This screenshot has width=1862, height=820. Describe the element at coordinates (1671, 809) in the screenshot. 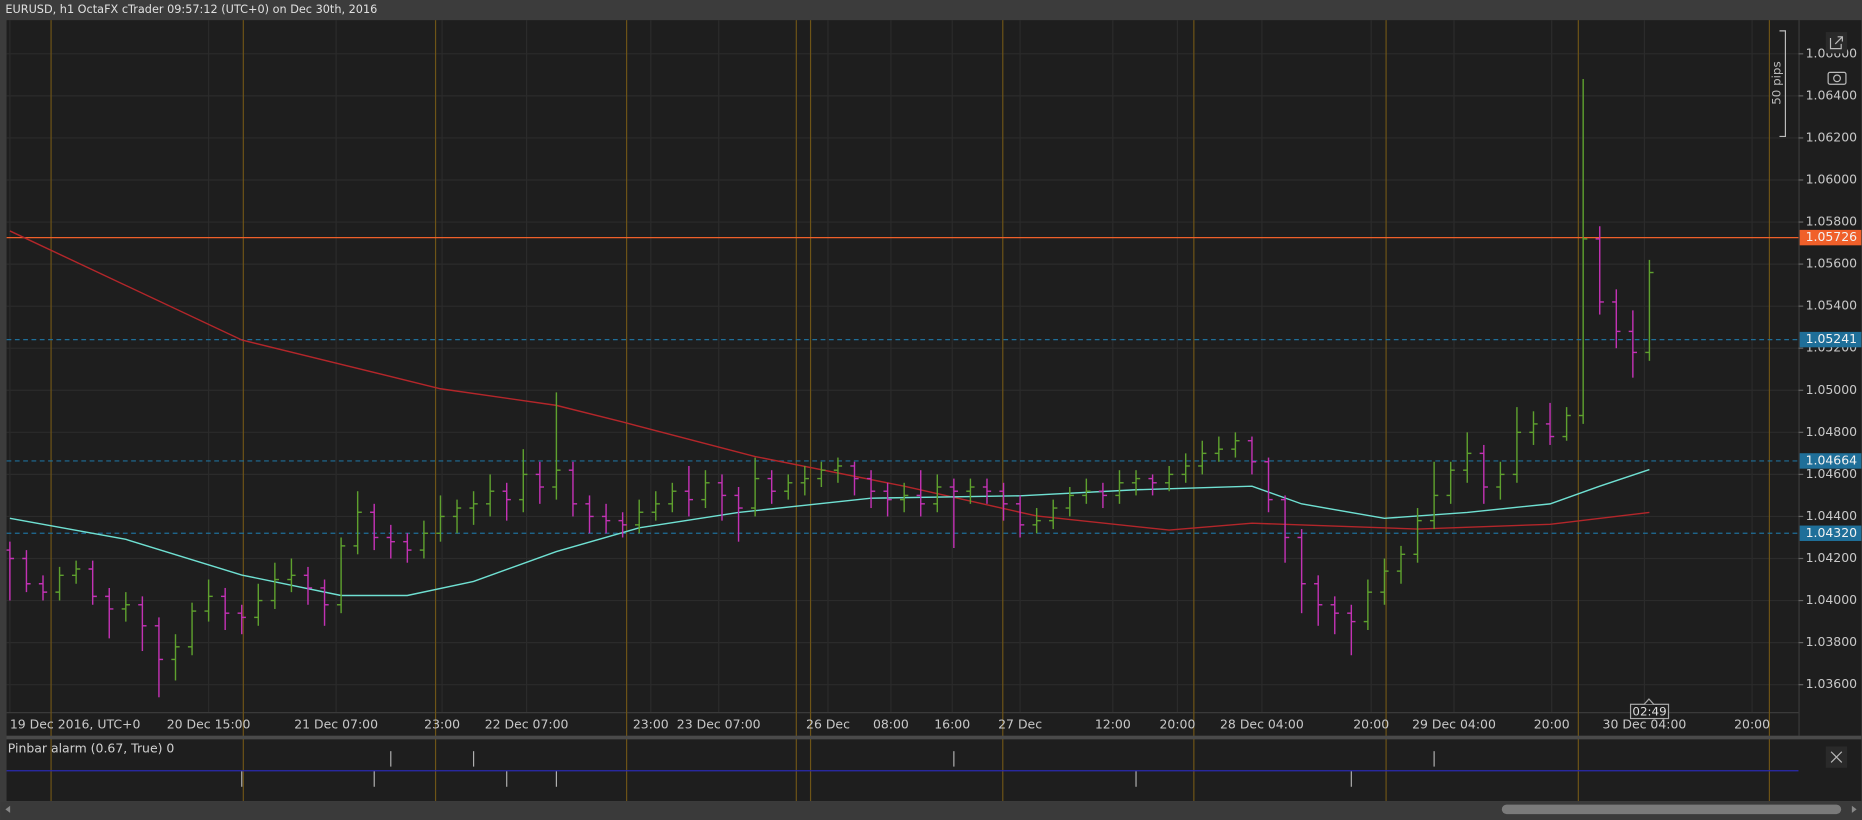

I see `scrollbar-thumb` at that location.